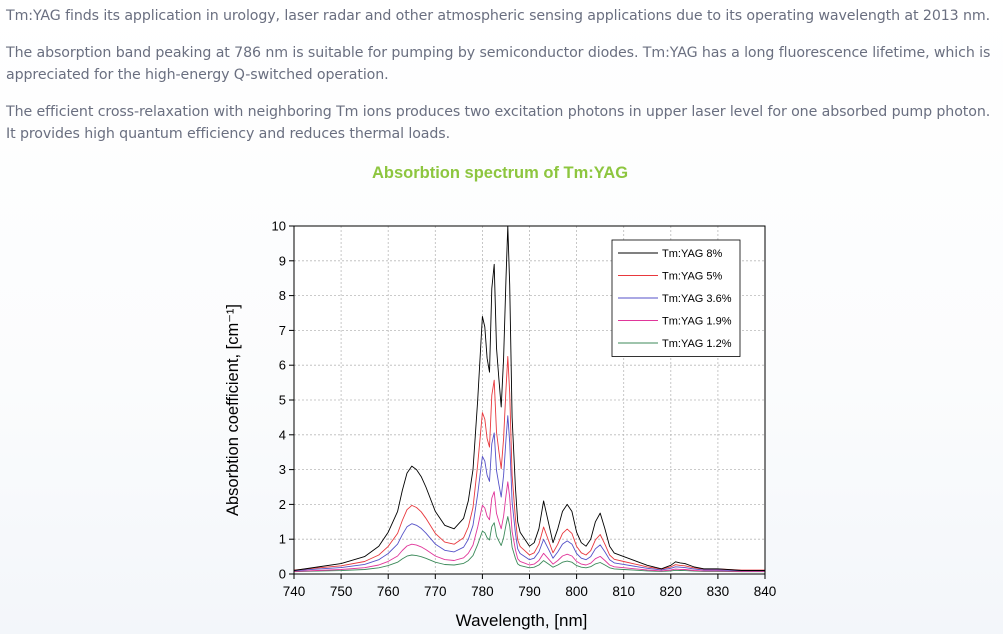  I want to click on x-tick-label: 770, so click(435, 591).